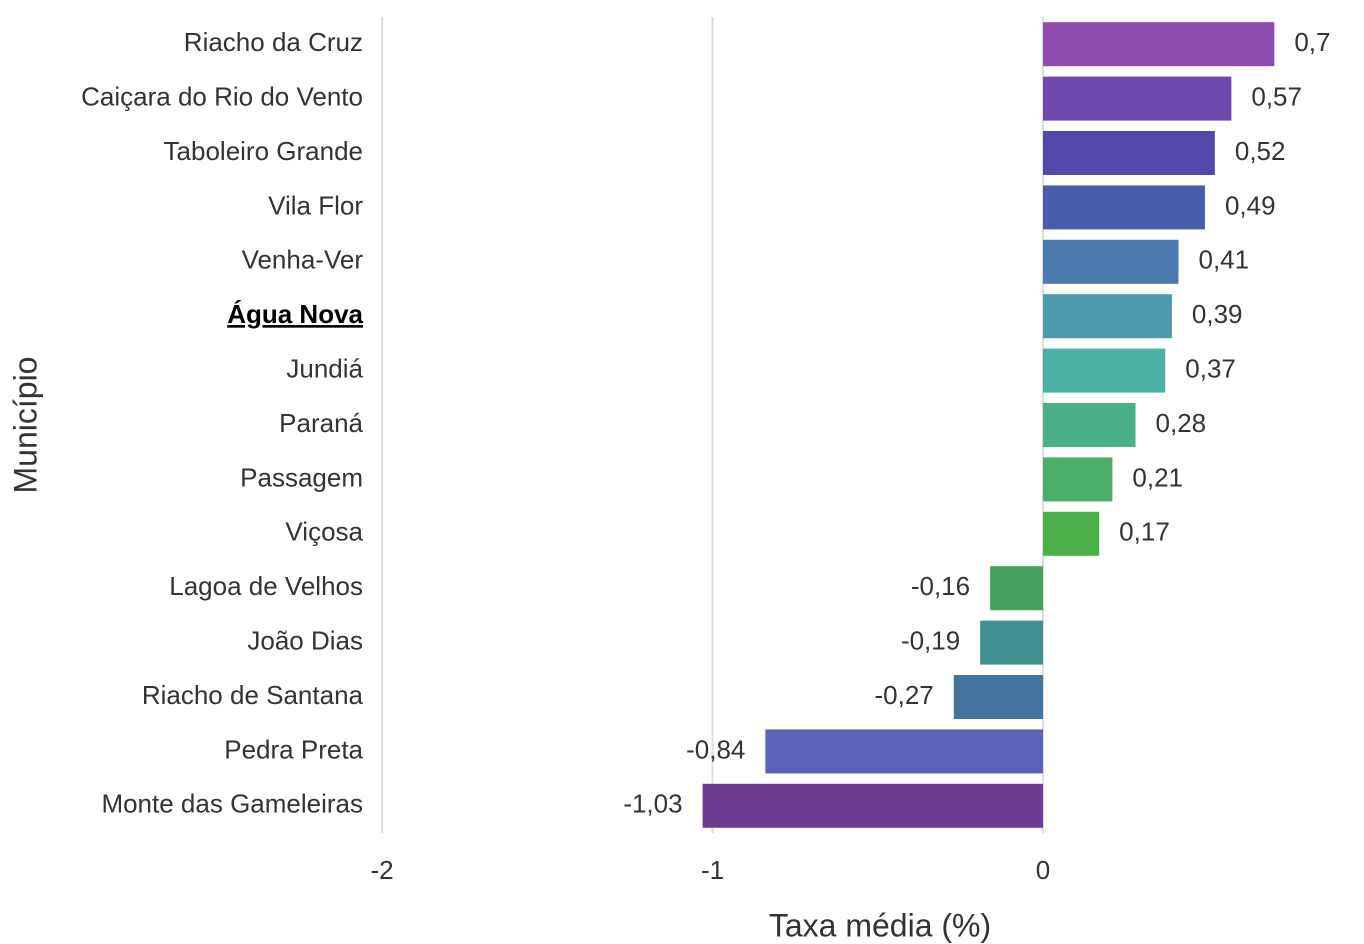 This screenshot has width=1364, height=944. What do you see at coordinates (880, 925) in the screenshot?
I see `x-axis-title: Taxa média (%)` at bounding box center [880, 925].